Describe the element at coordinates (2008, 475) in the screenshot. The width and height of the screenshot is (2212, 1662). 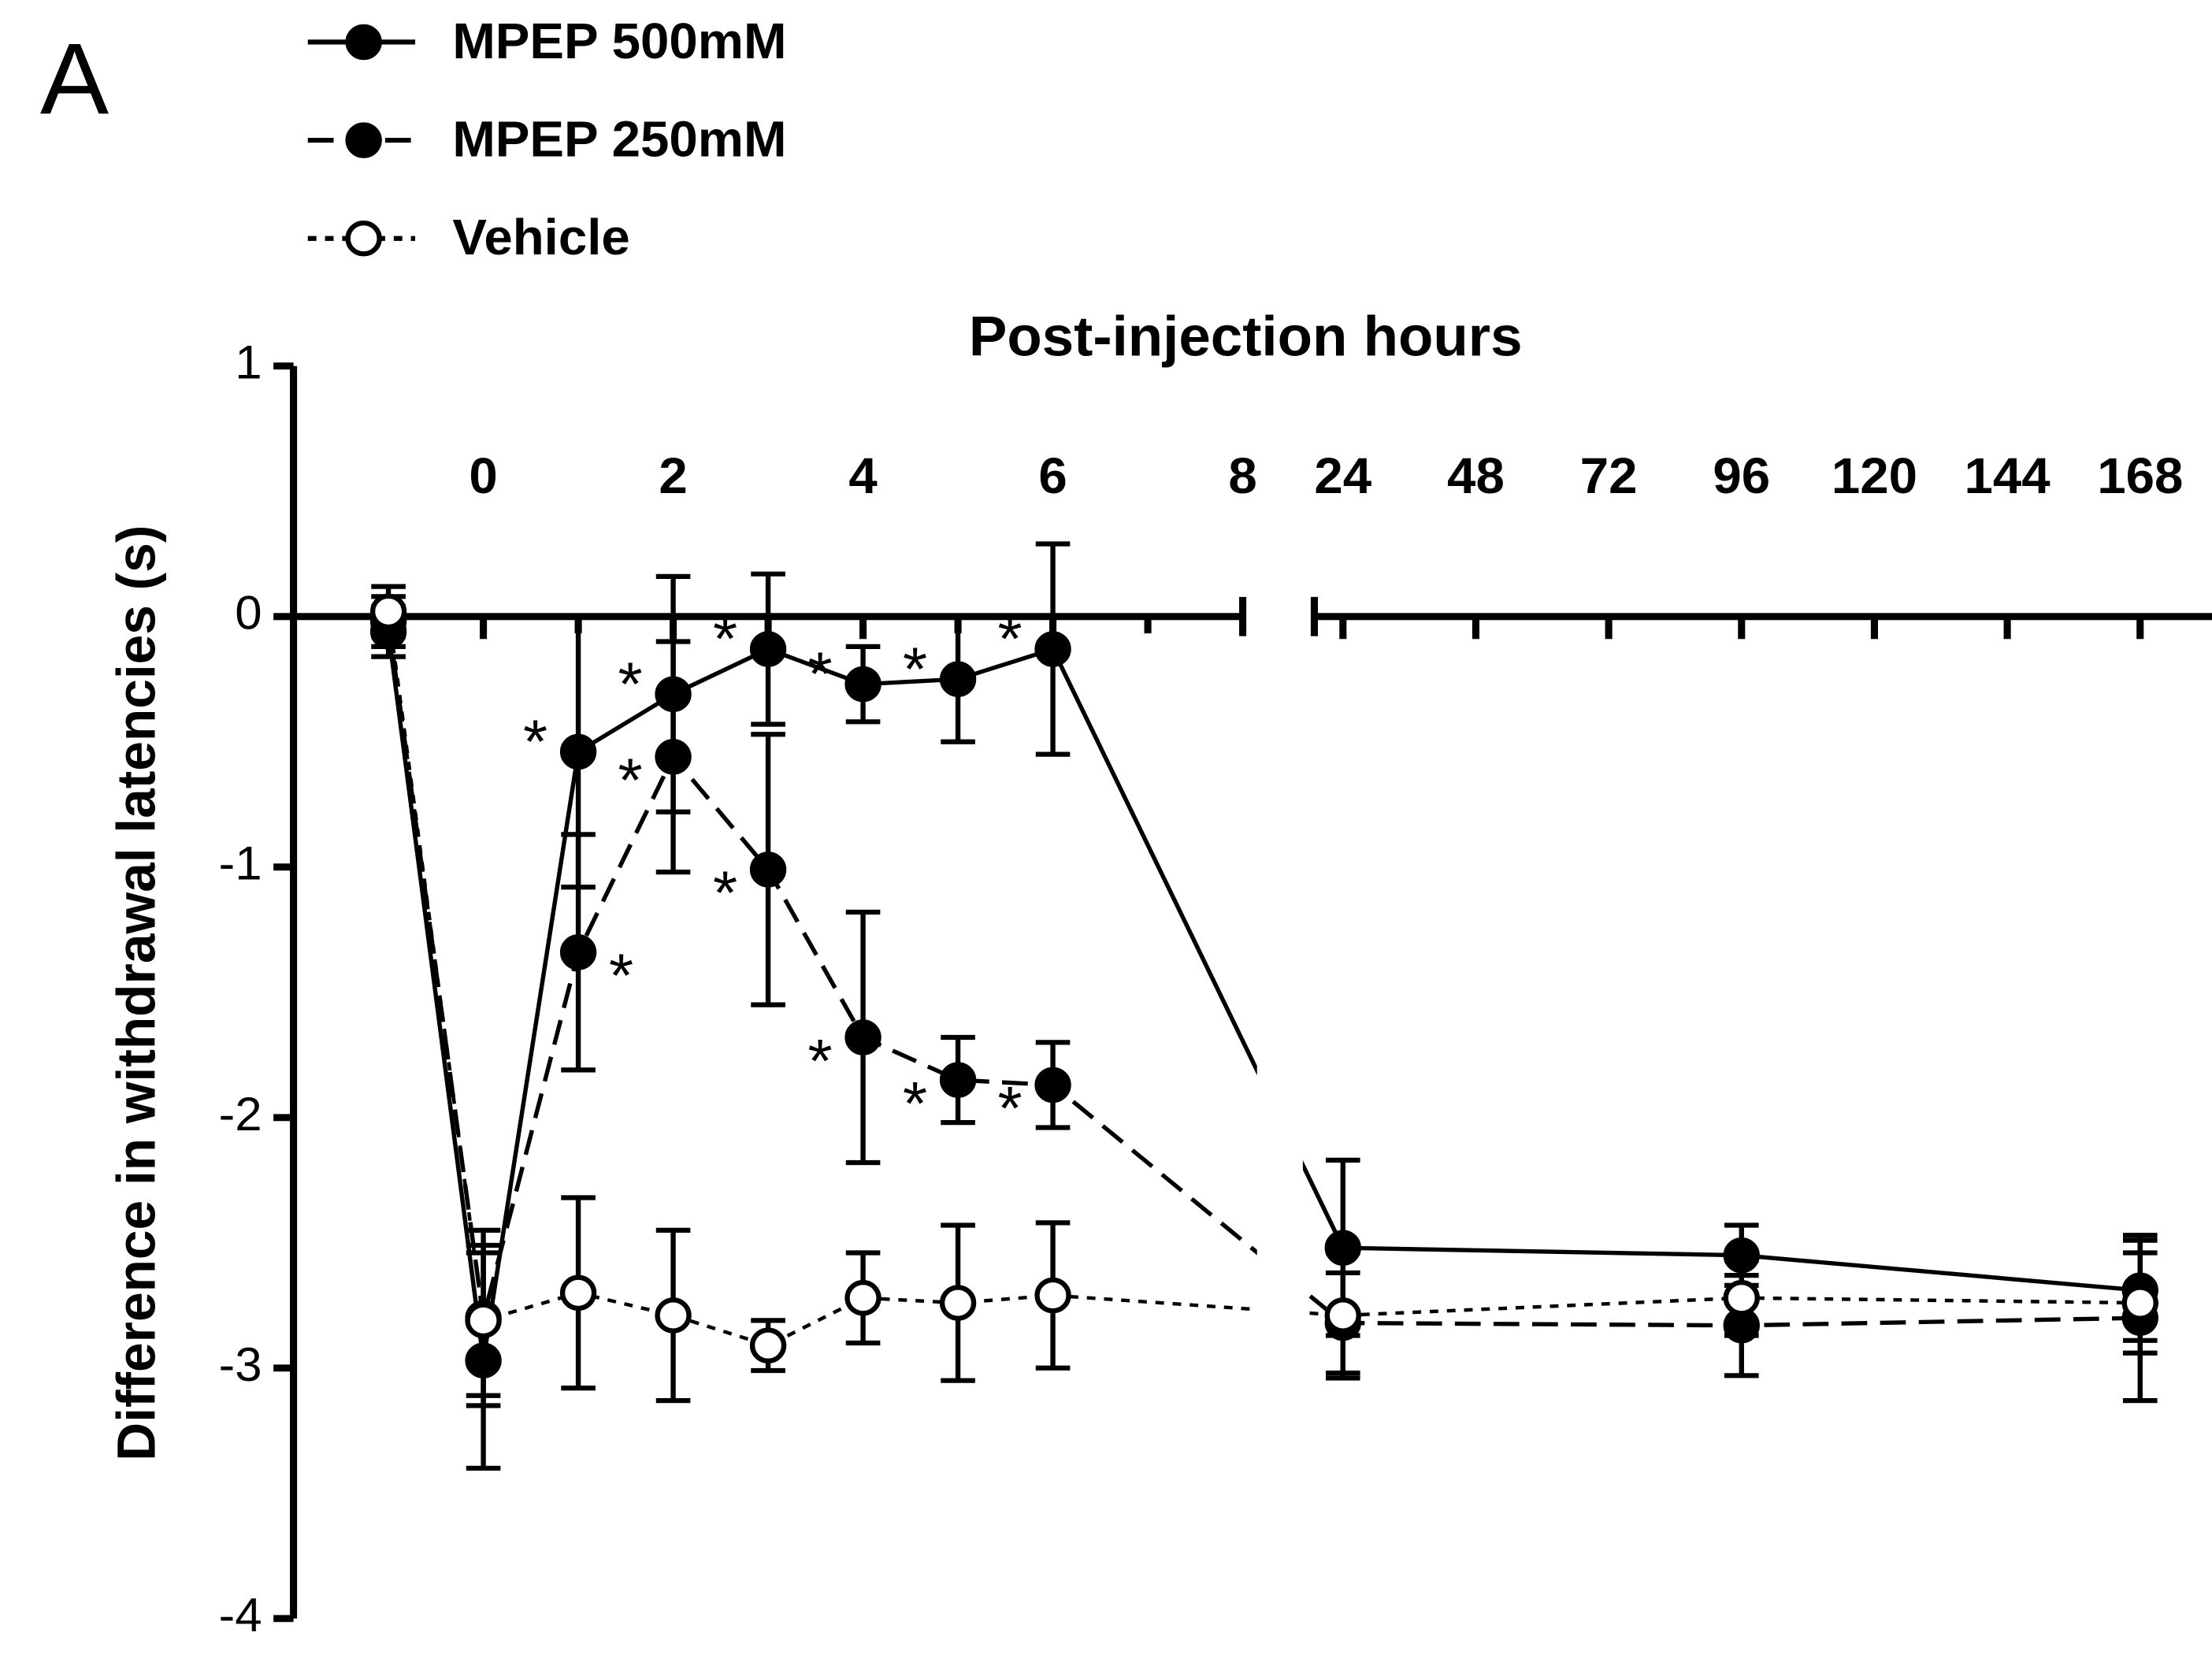
I see `x-tick-label: 144` at that location.